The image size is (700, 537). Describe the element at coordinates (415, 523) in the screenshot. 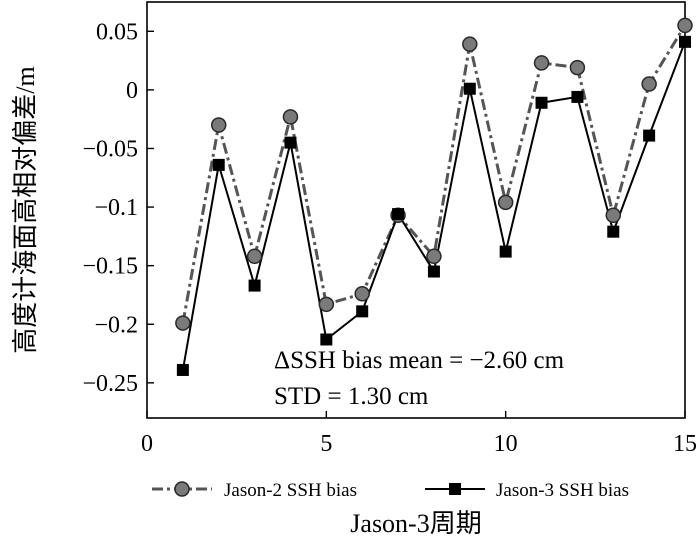

I see `x-axis-title: Jason-3周期` at that location.